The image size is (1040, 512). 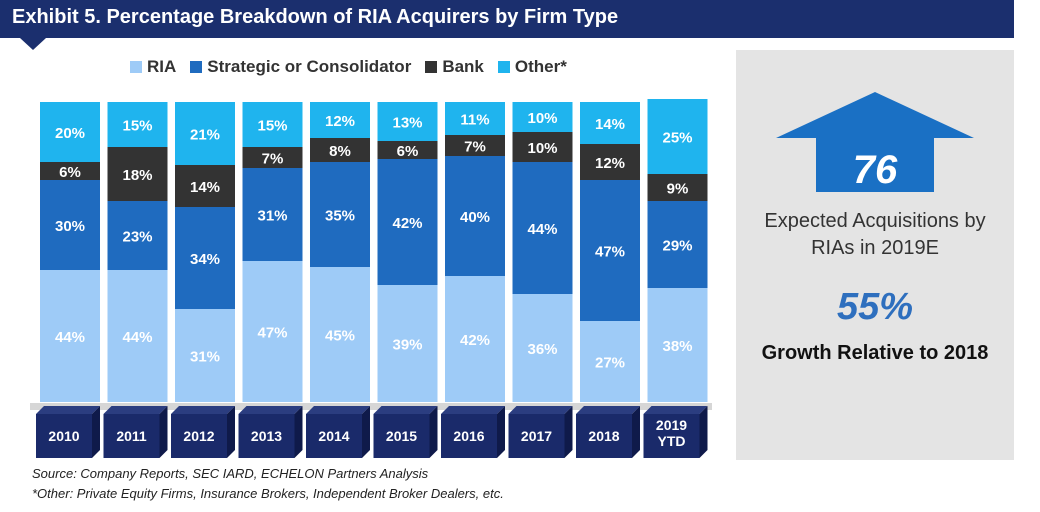 I want to click on data-label: 27%, so click(x=610, y=363).